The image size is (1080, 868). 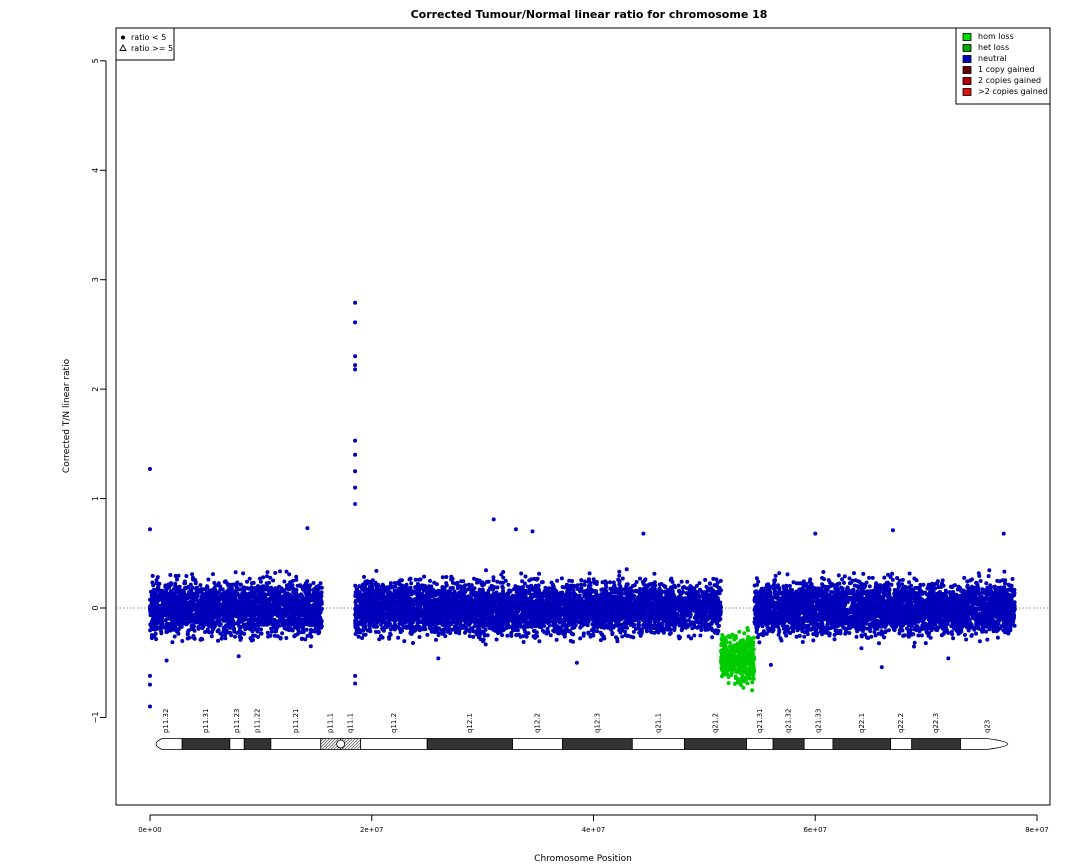 What do you see at coordinates (95, 498) in the screenshot?
I see `y-tick-label: 1` at bounding box center [95, 498].